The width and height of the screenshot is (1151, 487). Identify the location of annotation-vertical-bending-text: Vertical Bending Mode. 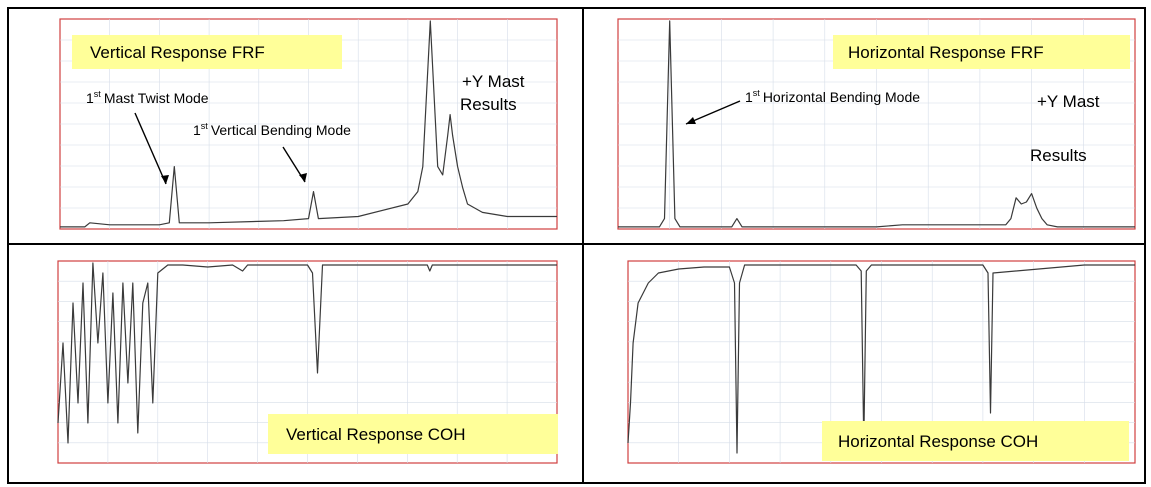
(281, 130).